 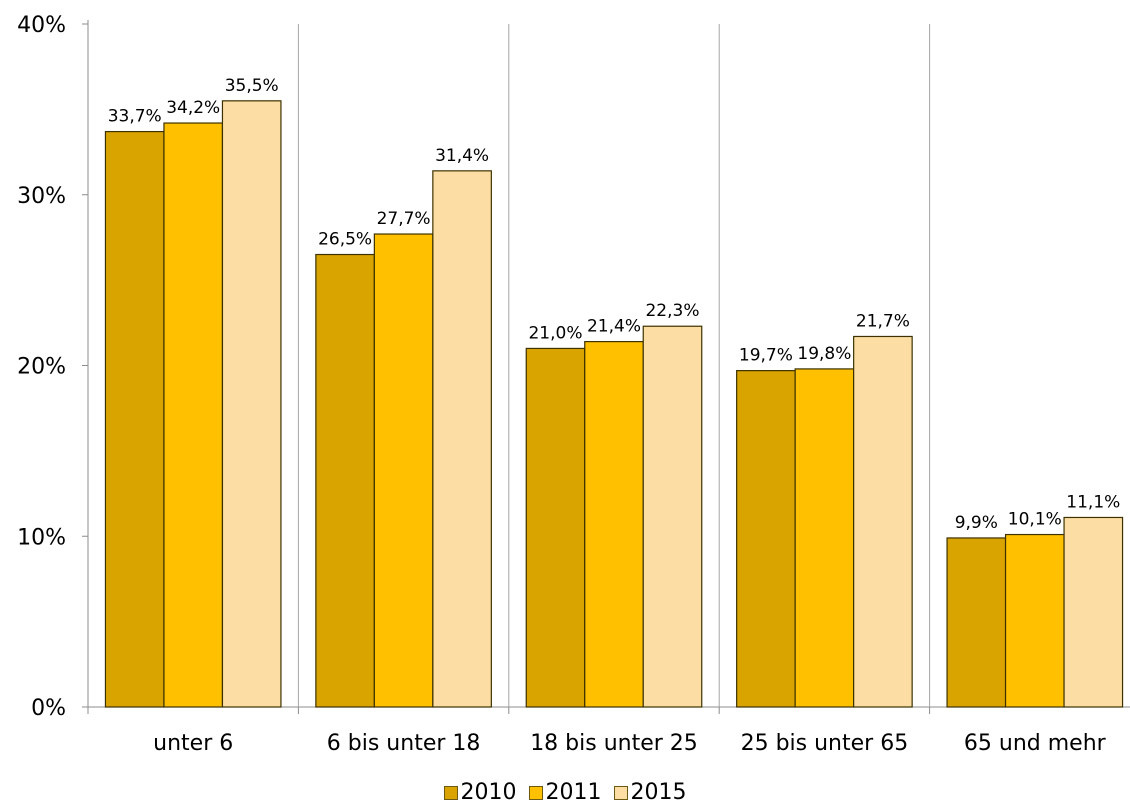 What do you see at coordinates (658, 792) in the screenshot?
I see `legend-label-2015: 2015` at bounding box center [658, 792].